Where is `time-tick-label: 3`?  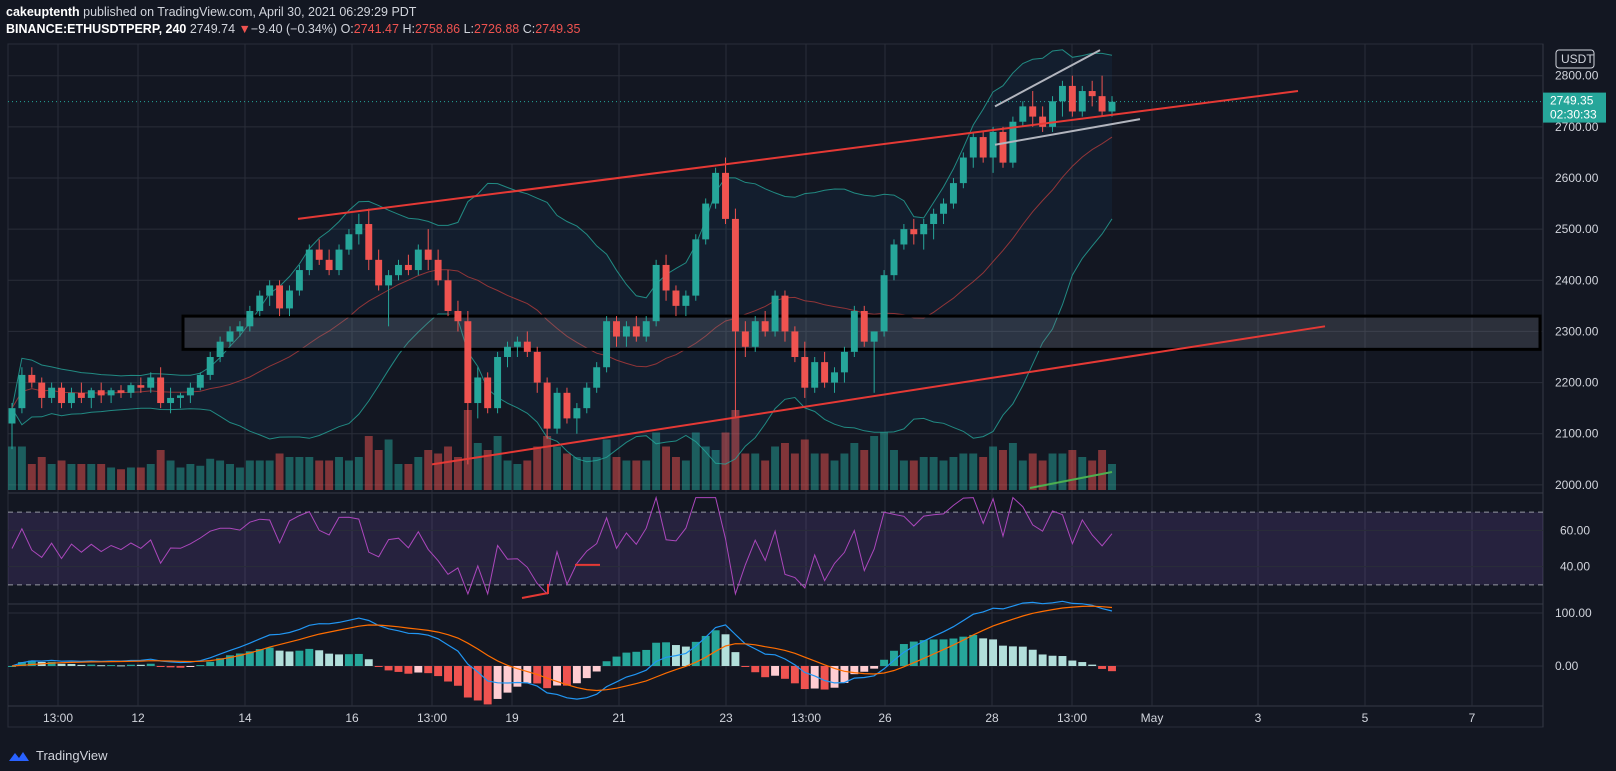
time-tick-label: 3 is located at coordinates (1258, 718).